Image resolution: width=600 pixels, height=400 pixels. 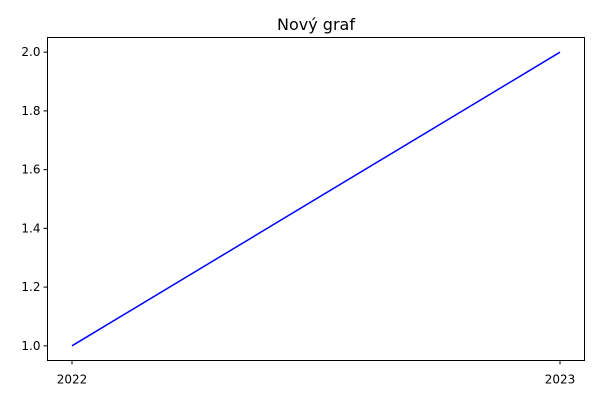 What do you see at coordinates (30, 346) in the screenshot?
I see `y-tick-label: 1.0` at bounding box center [30, 346].